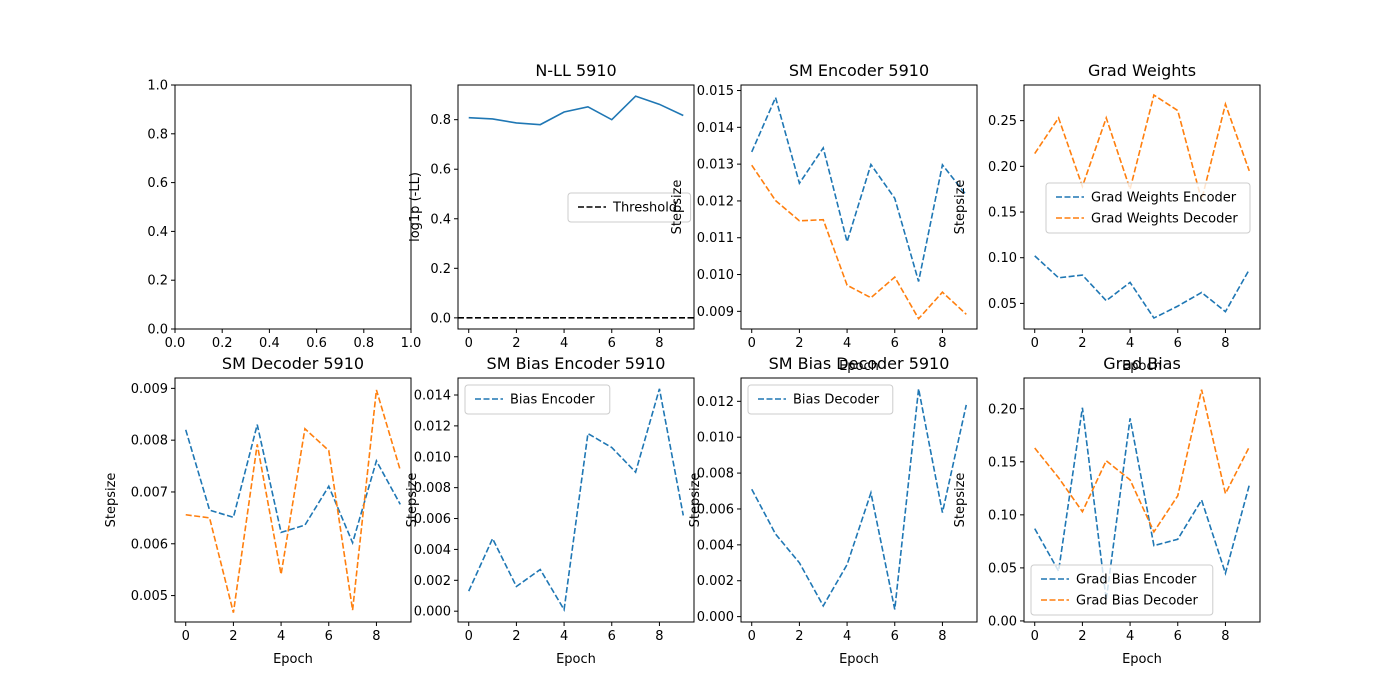  Describe the element at coordinates (1164, 198) in the screenshot. I see `legend-entry: Grad Weights Encoder` at that location.